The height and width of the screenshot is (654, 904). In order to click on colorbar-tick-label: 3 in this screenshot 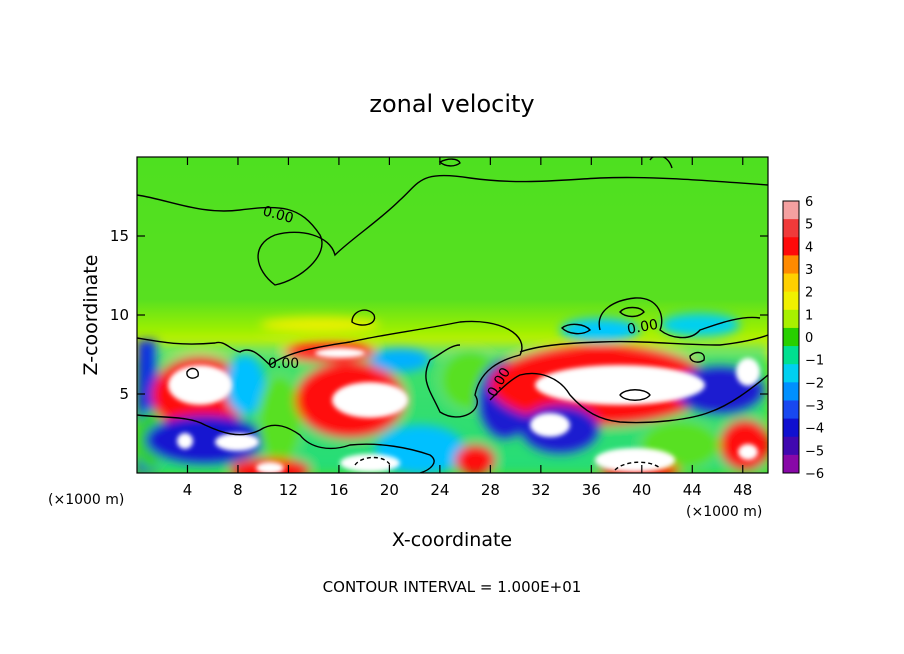, I will do `click(809, 270)`.